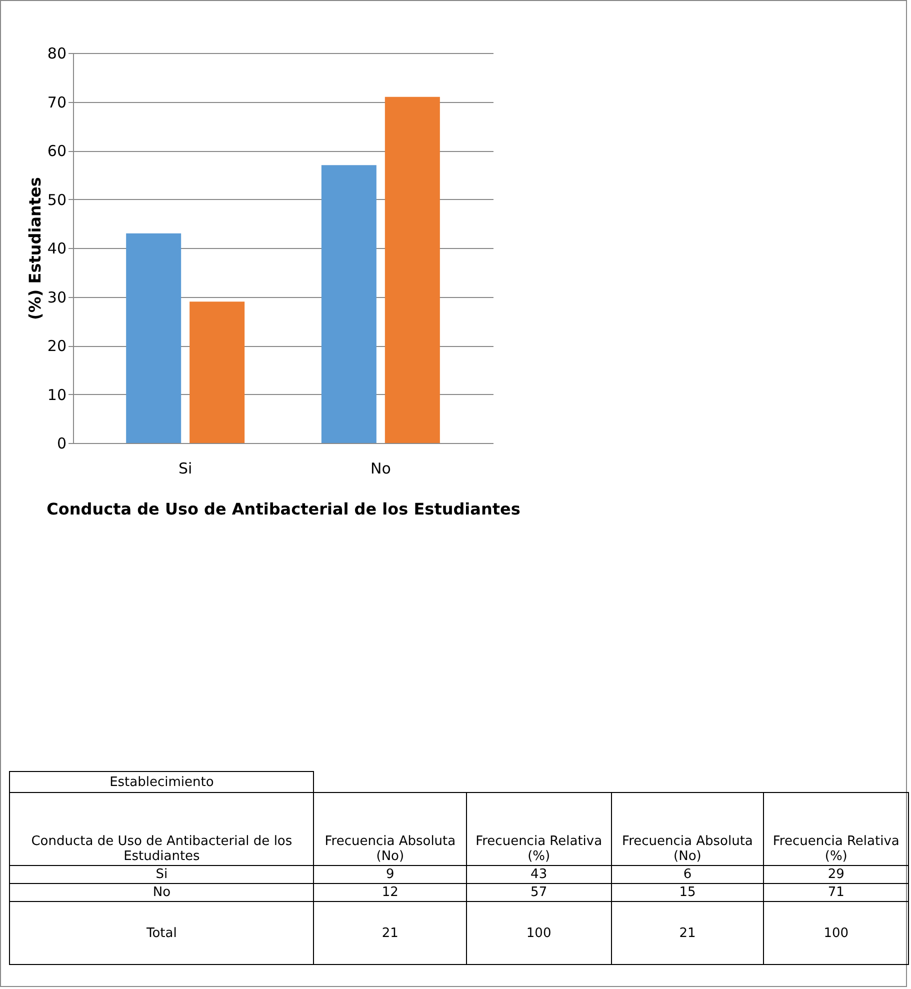 The width and height of the screenshot is (911, 989). I want to click on y-tick-label: 70, so click(56, 102).